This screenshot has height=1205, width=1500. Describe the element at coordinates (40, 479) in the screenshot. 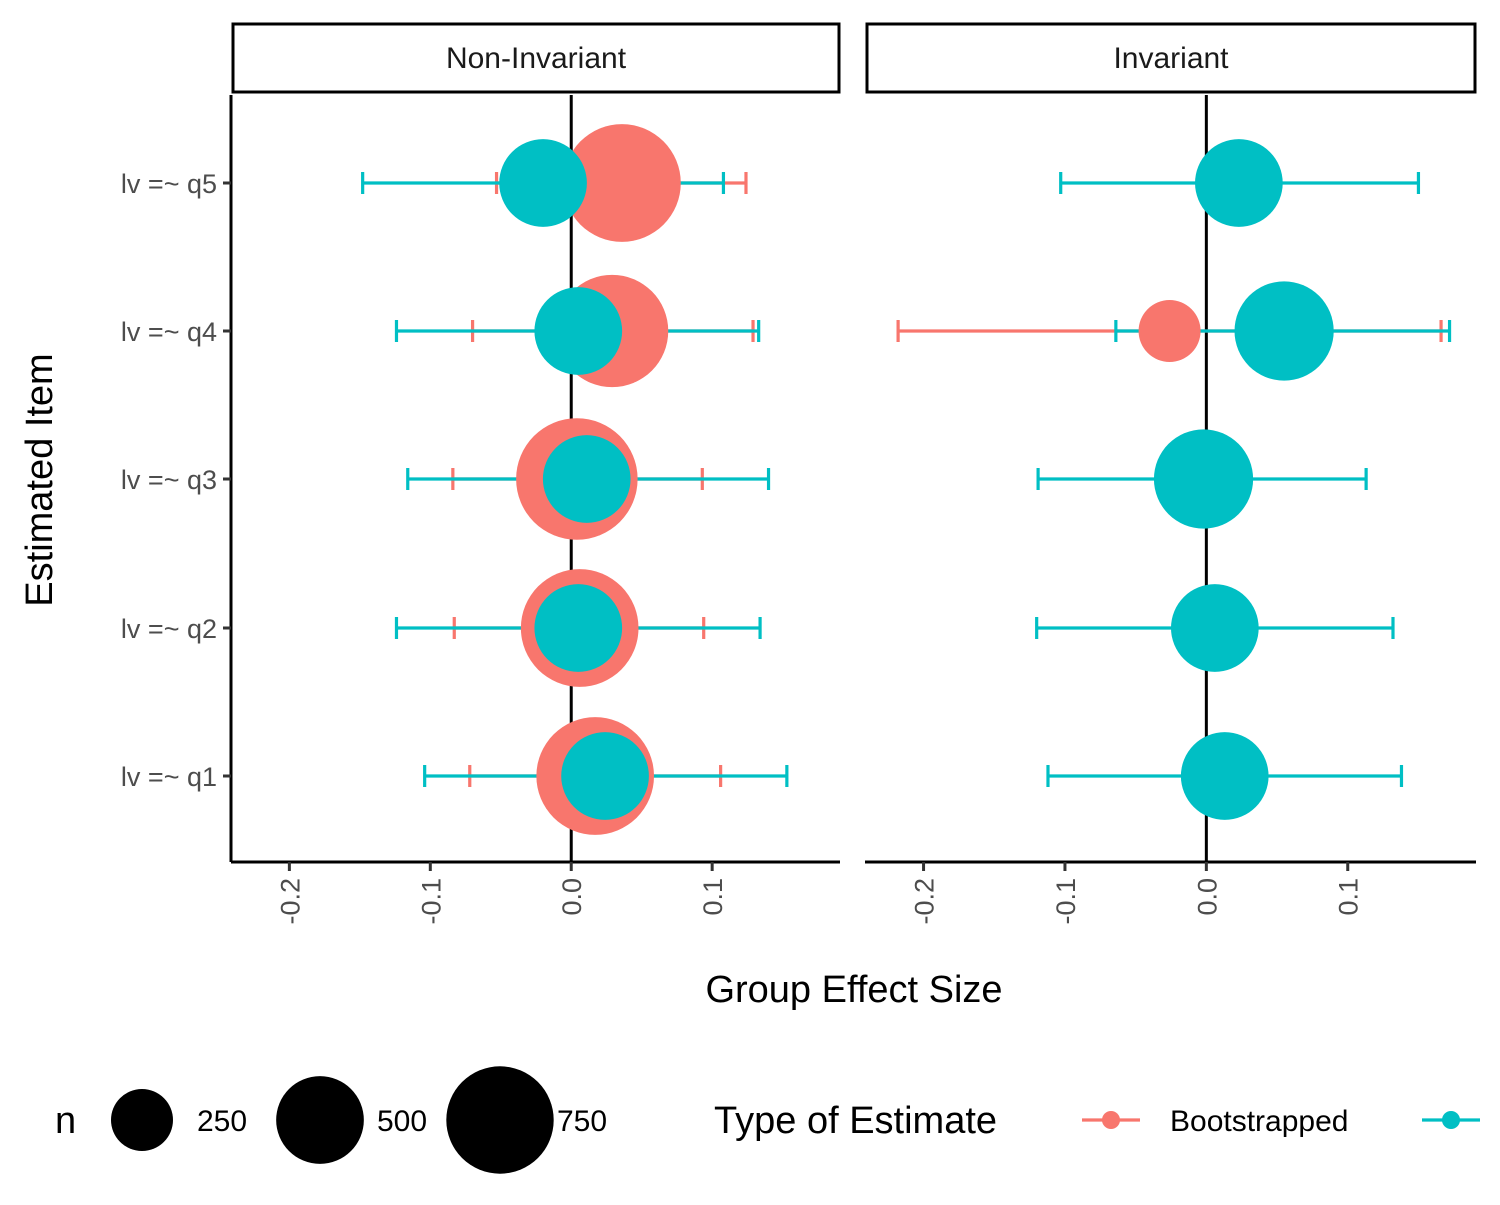

I see `y-axis-title: Estimated Item` at that location.